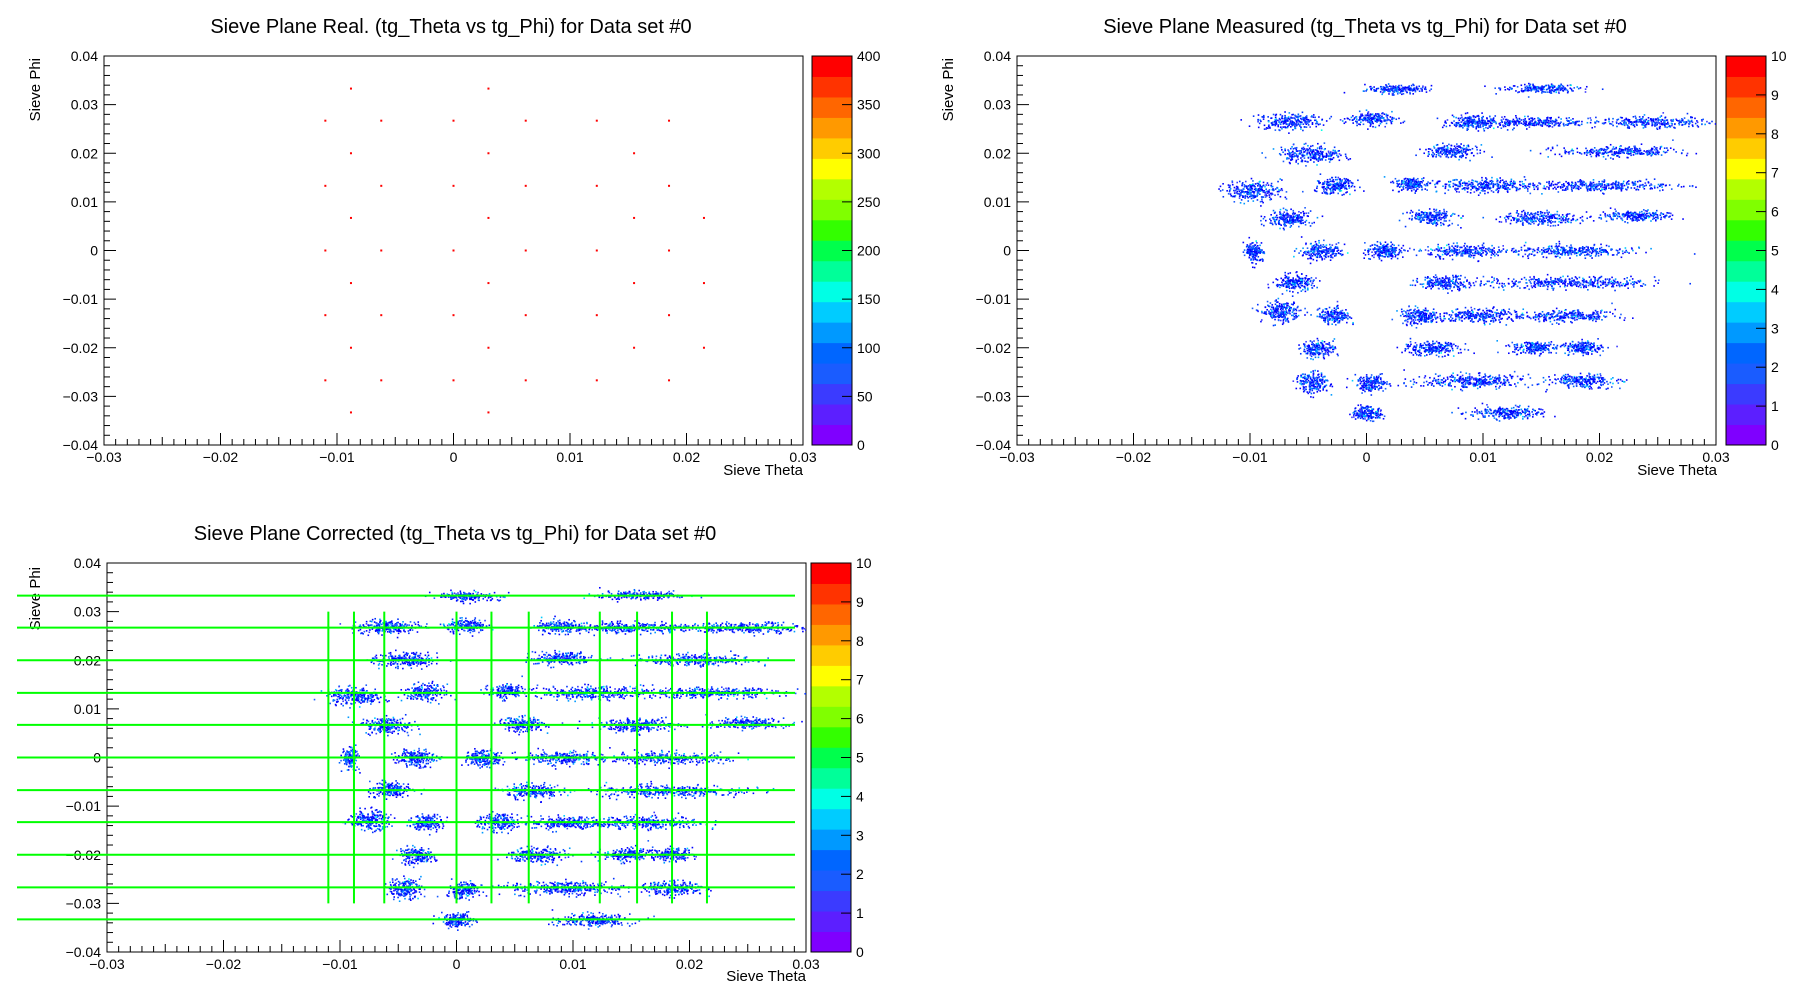 The height and width of the screenshot is (997, 1798). Describe the element at coordinates (860, 758) in the screenshot. I see `z-tick-label: 5` at that location.